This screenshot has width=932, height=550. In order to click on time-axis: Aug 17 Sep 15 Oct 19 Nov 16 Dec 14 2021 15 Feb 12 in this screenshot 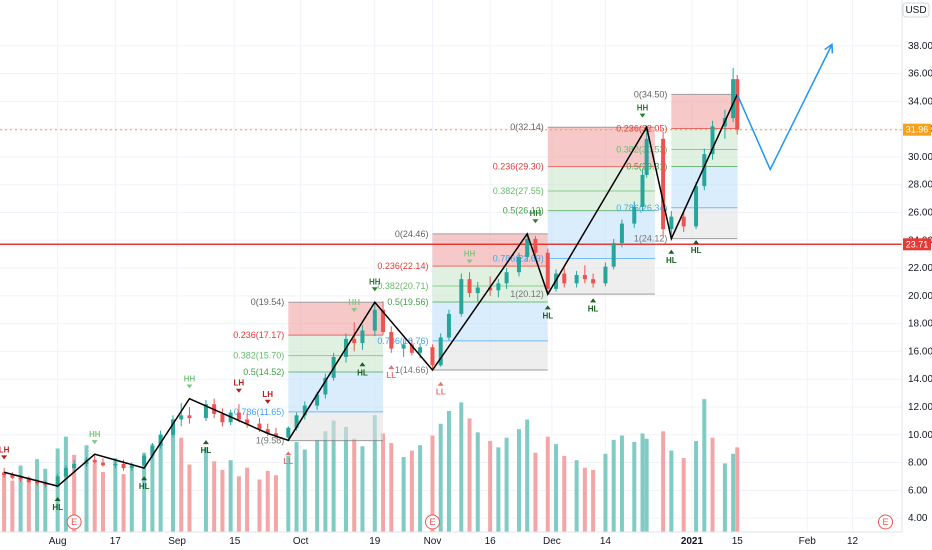, I will do `click(466, 540)`.